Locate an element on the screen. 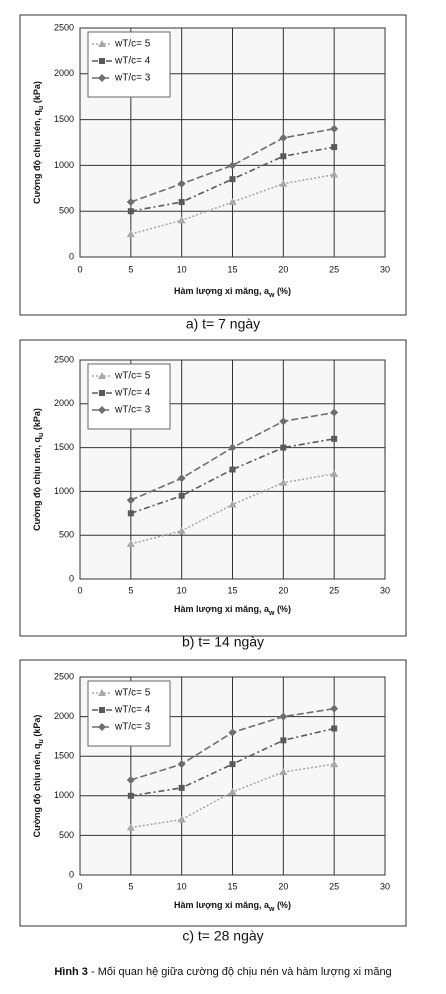  chart-caption: c) t= 28 ngày is located at coordinates (222, 936).